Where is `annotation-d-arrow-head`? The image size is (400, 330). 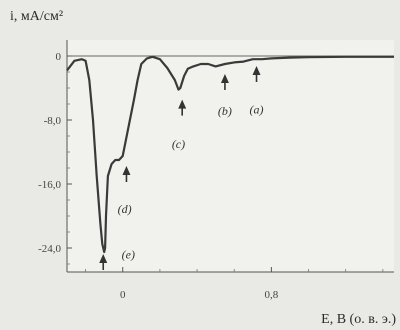 annotation-d-arrow-head is located at coordinates (126, 170).